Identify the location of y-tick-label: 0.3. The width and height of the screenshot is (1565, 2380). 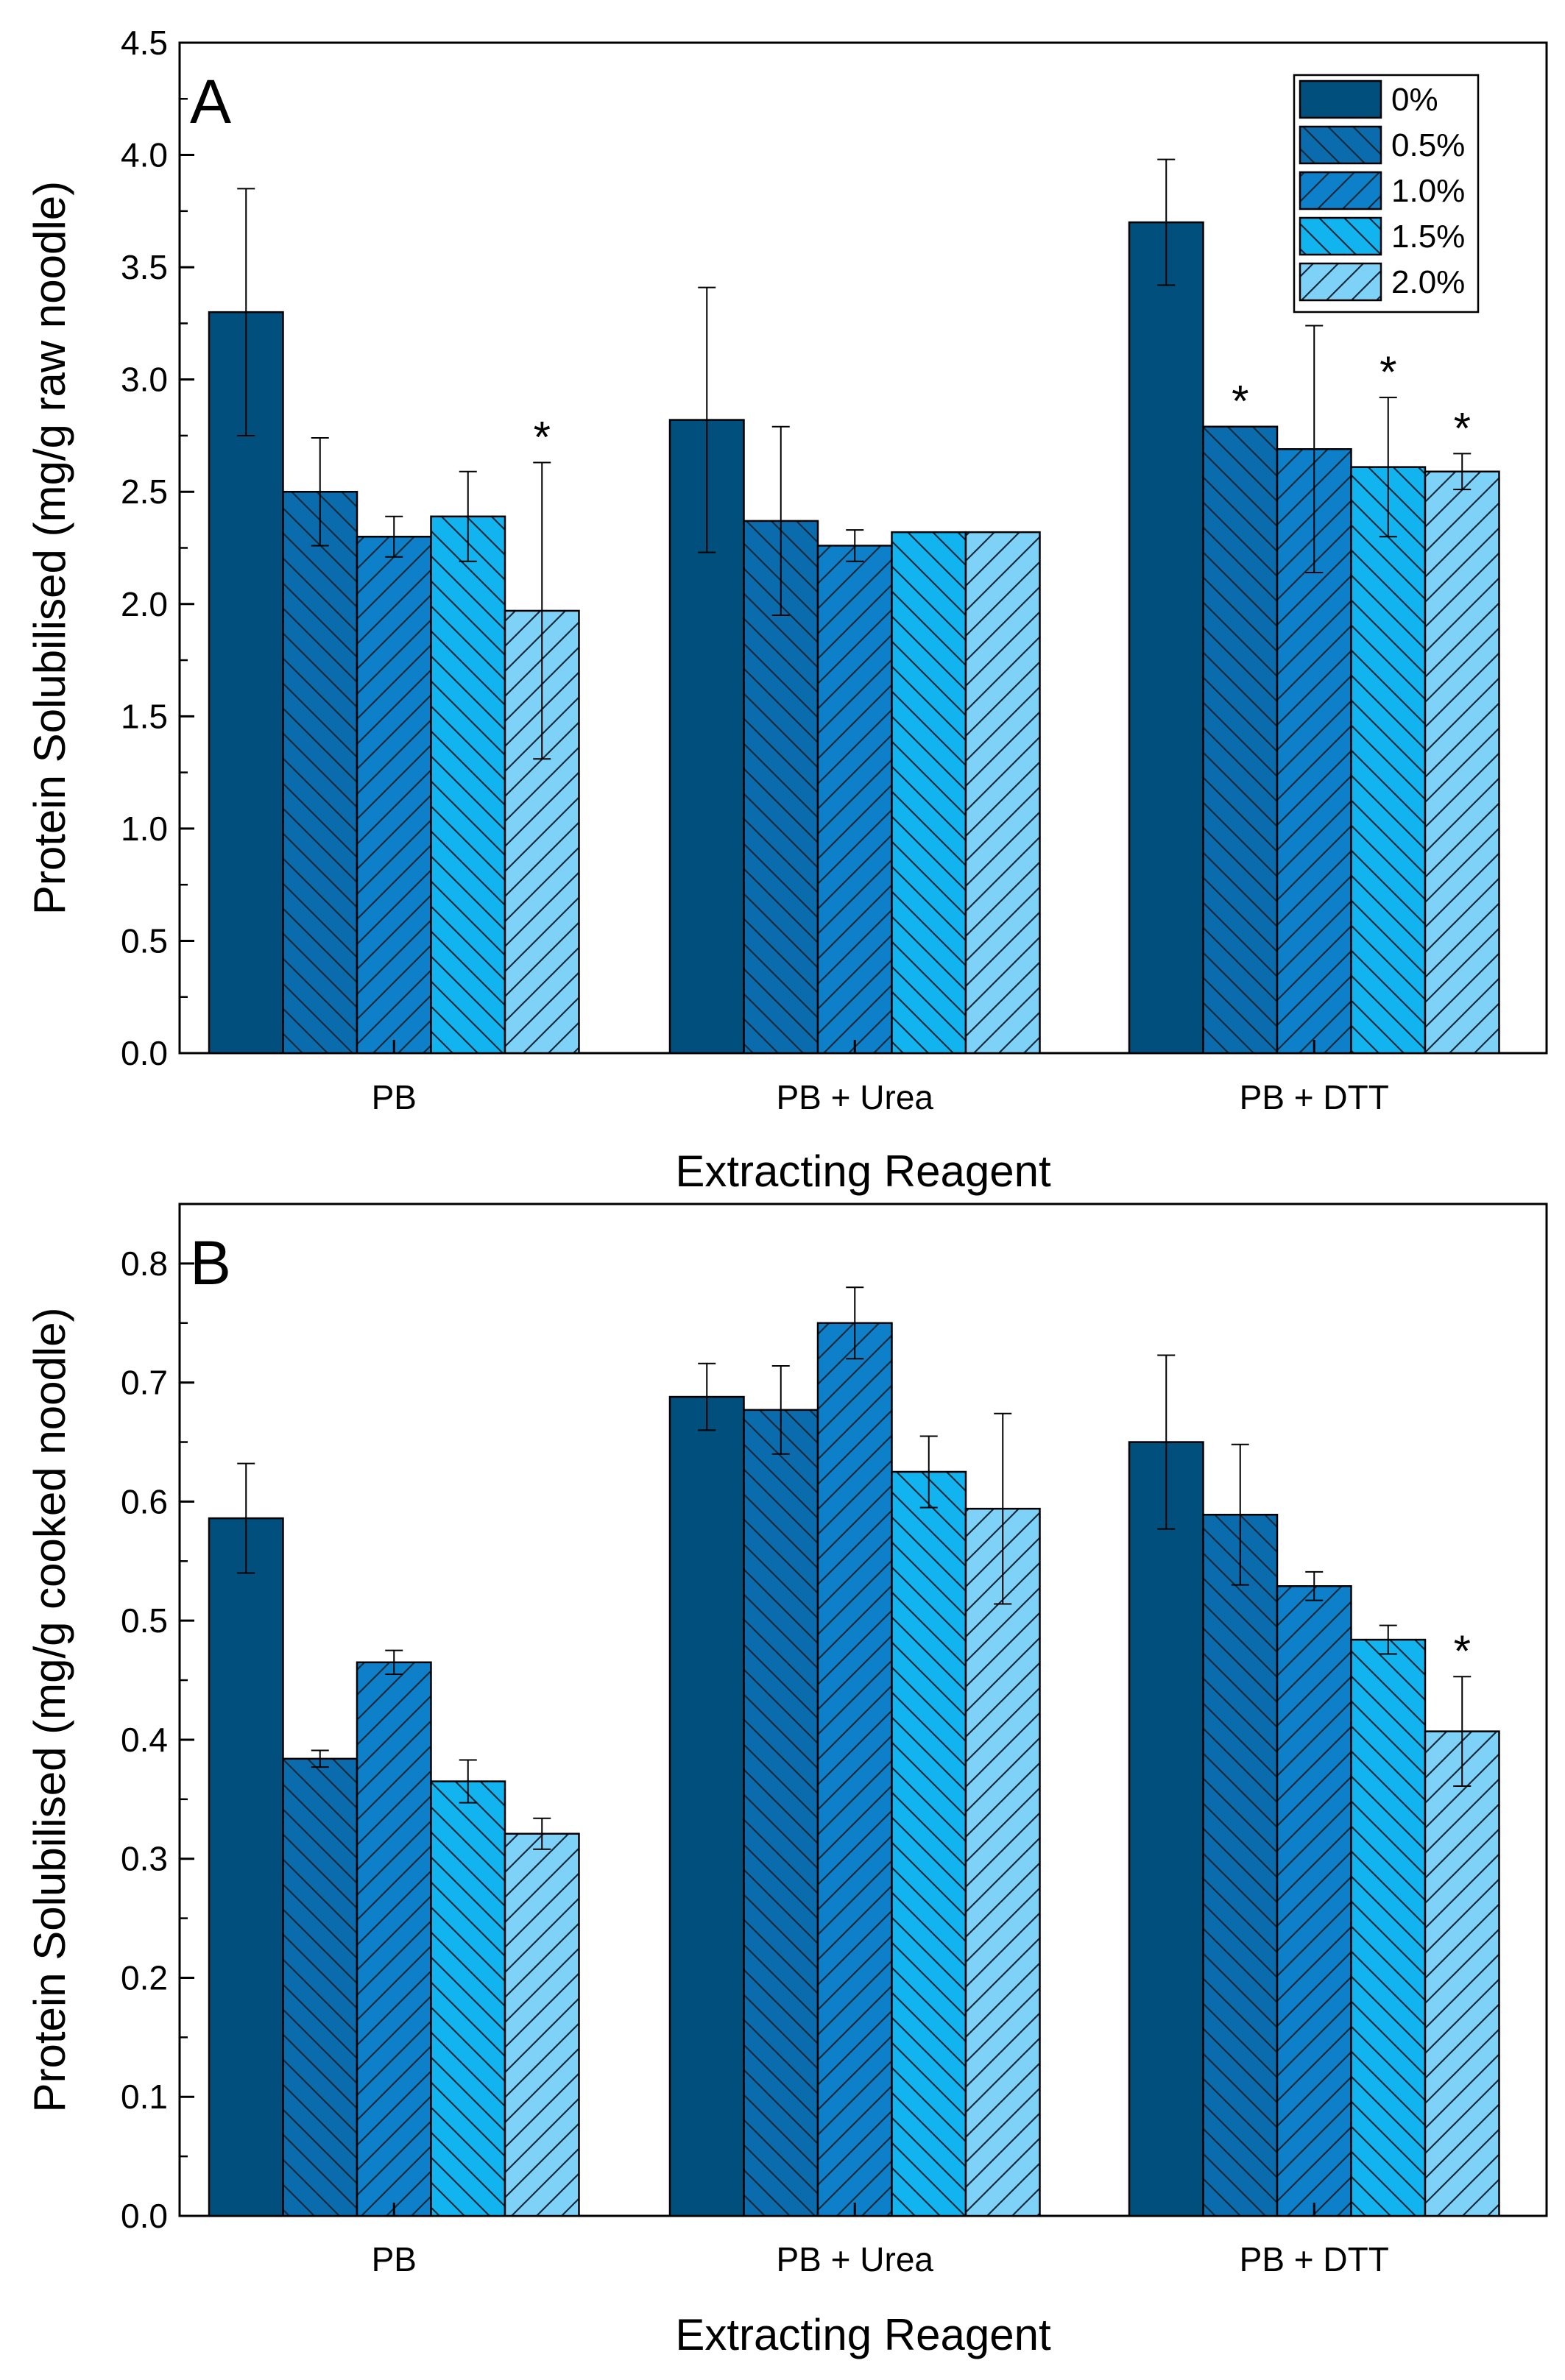
(144, 1859).